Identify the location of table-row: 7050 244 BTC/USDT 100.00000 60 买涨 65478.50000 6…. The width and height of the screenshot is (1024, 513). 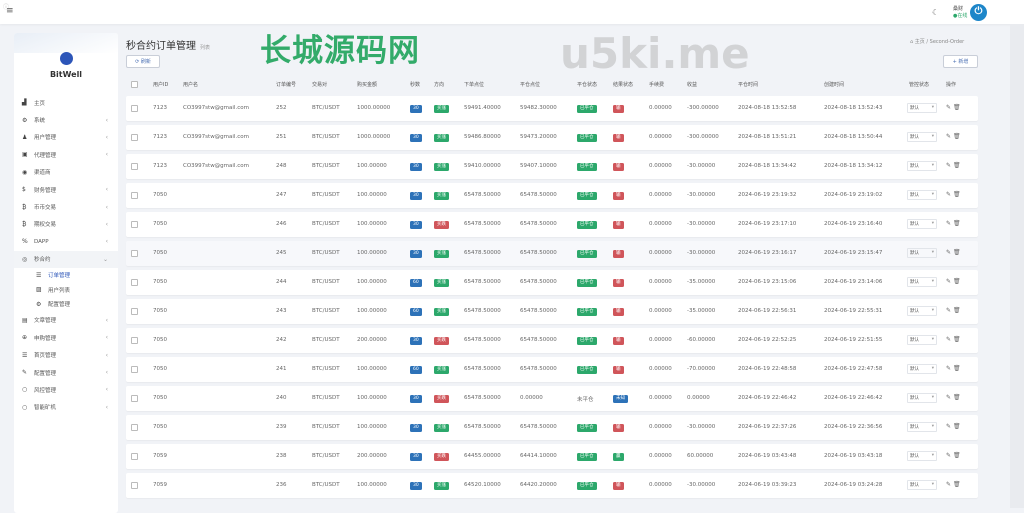
(552, 282).